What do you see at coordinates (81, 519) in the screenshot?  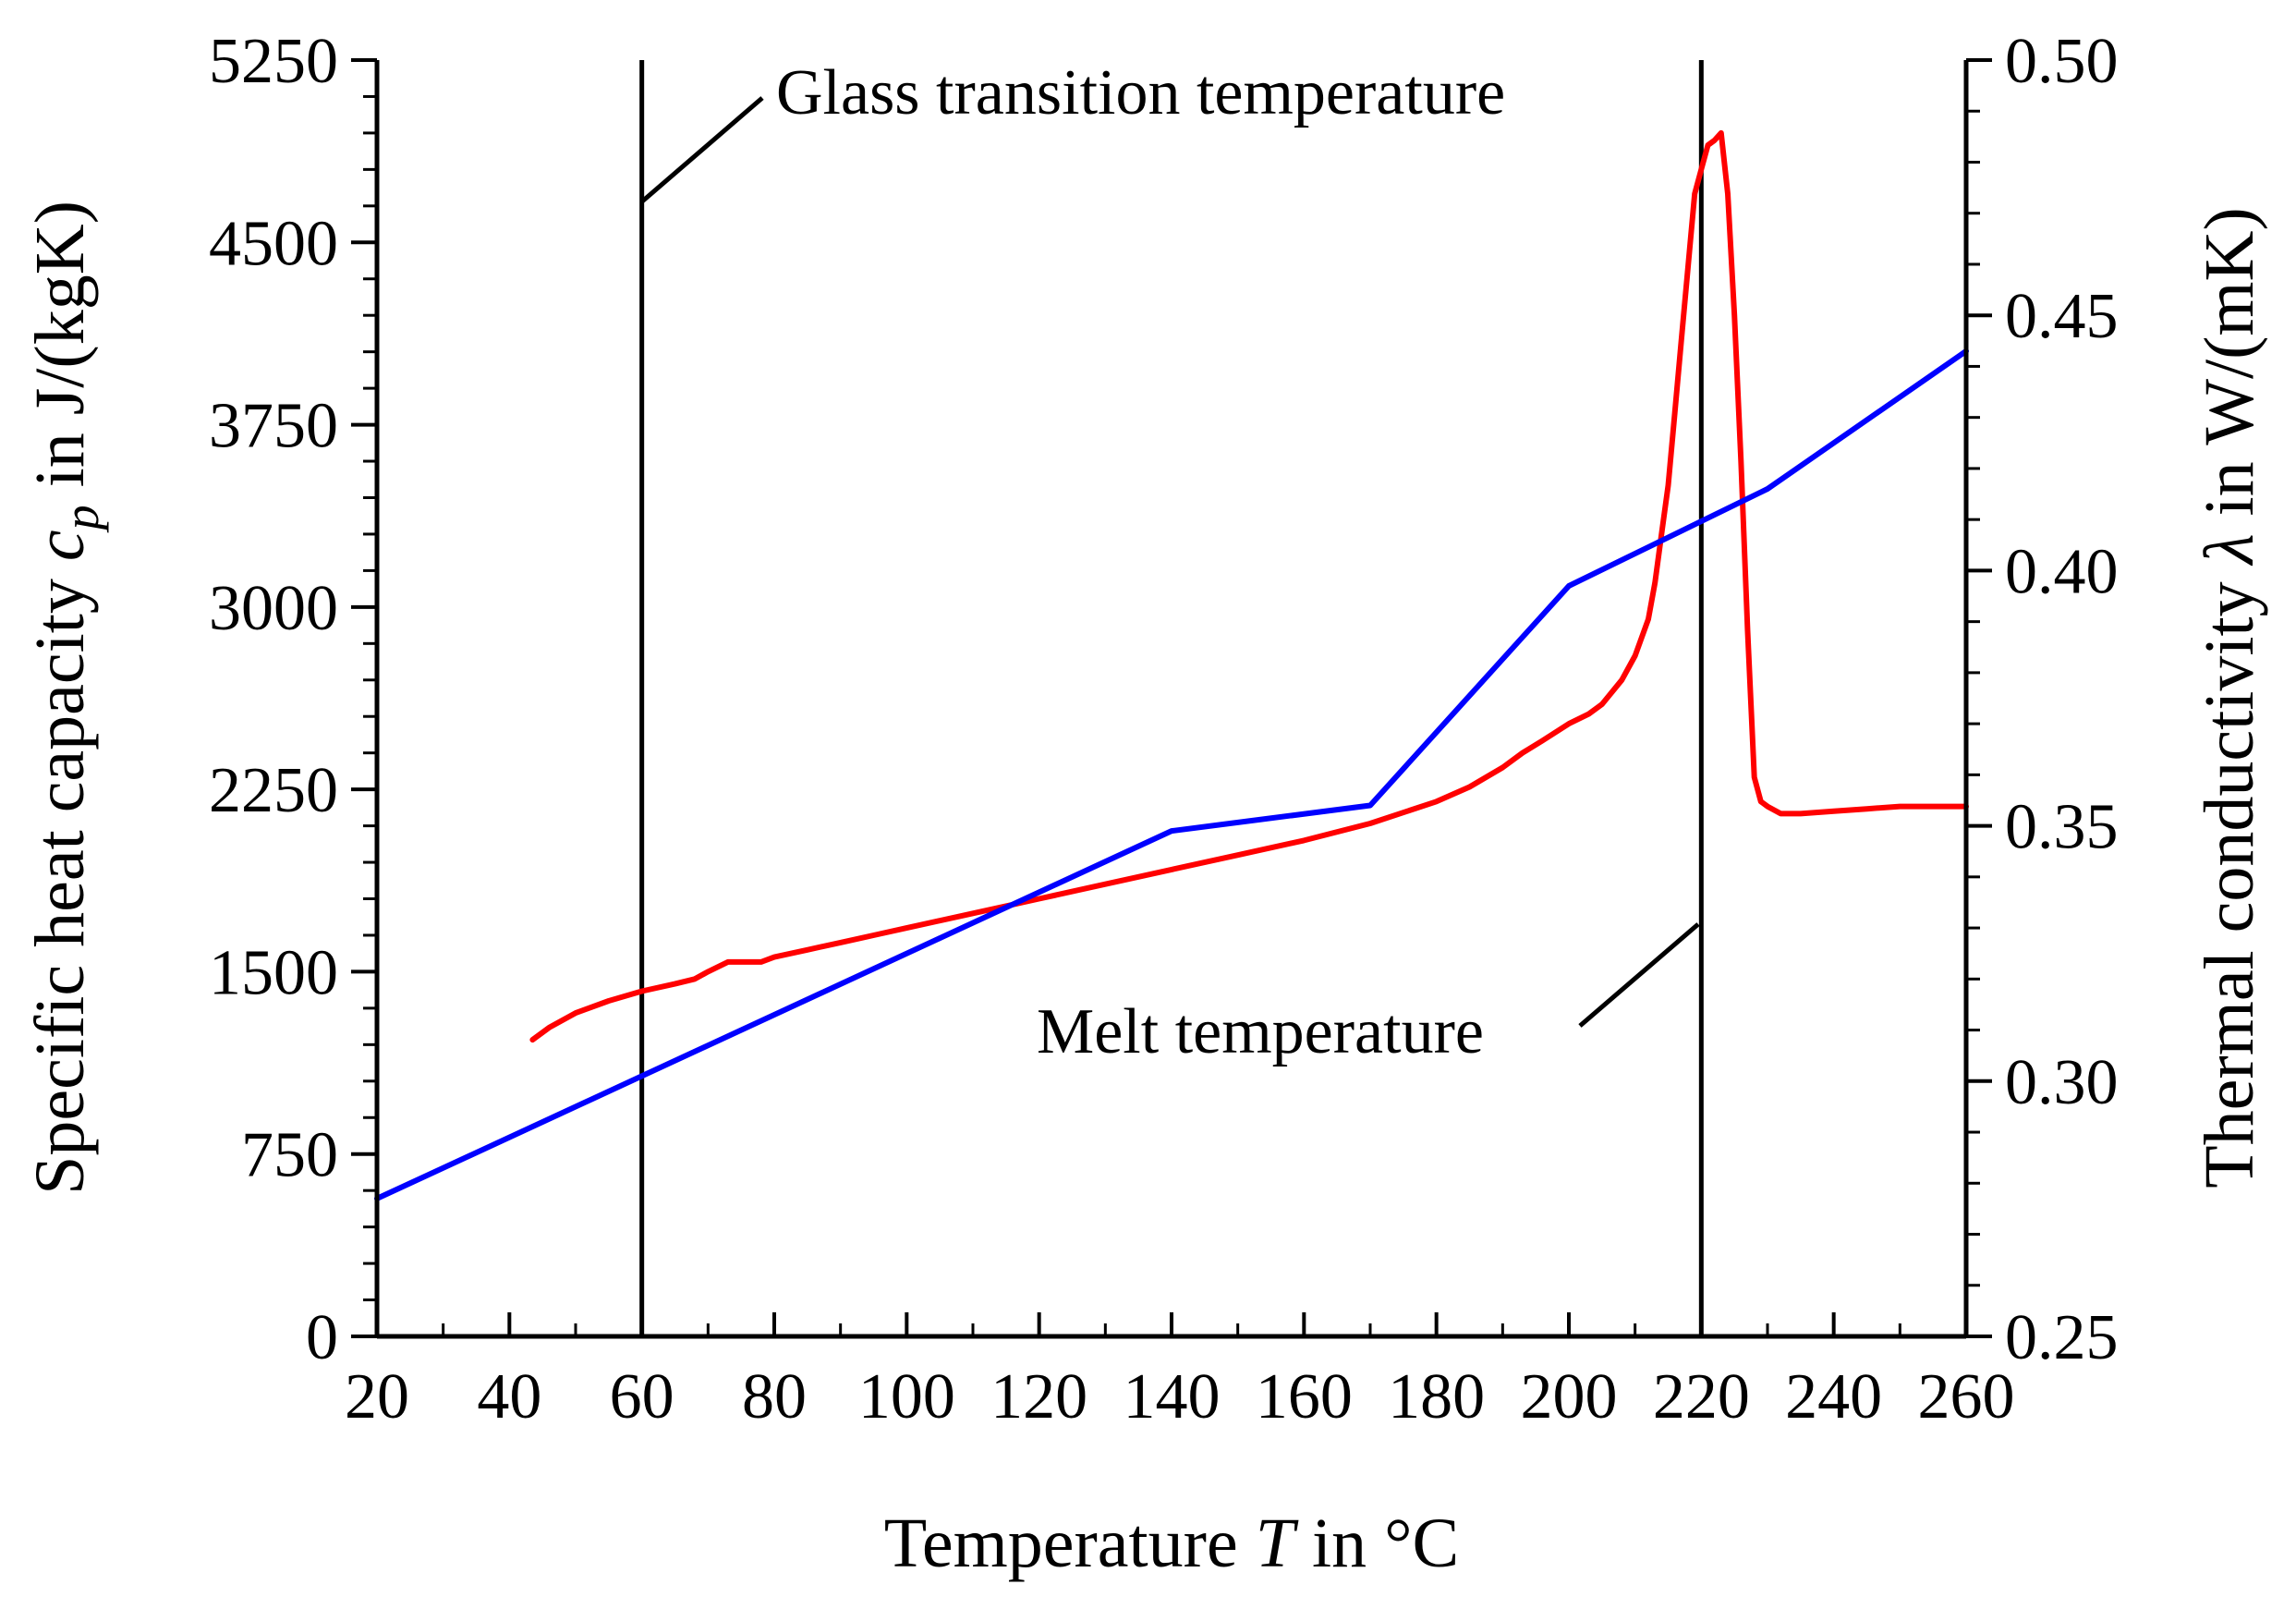 I see `y-axis-left-title-sub: p` at bounding box center [81, 519].